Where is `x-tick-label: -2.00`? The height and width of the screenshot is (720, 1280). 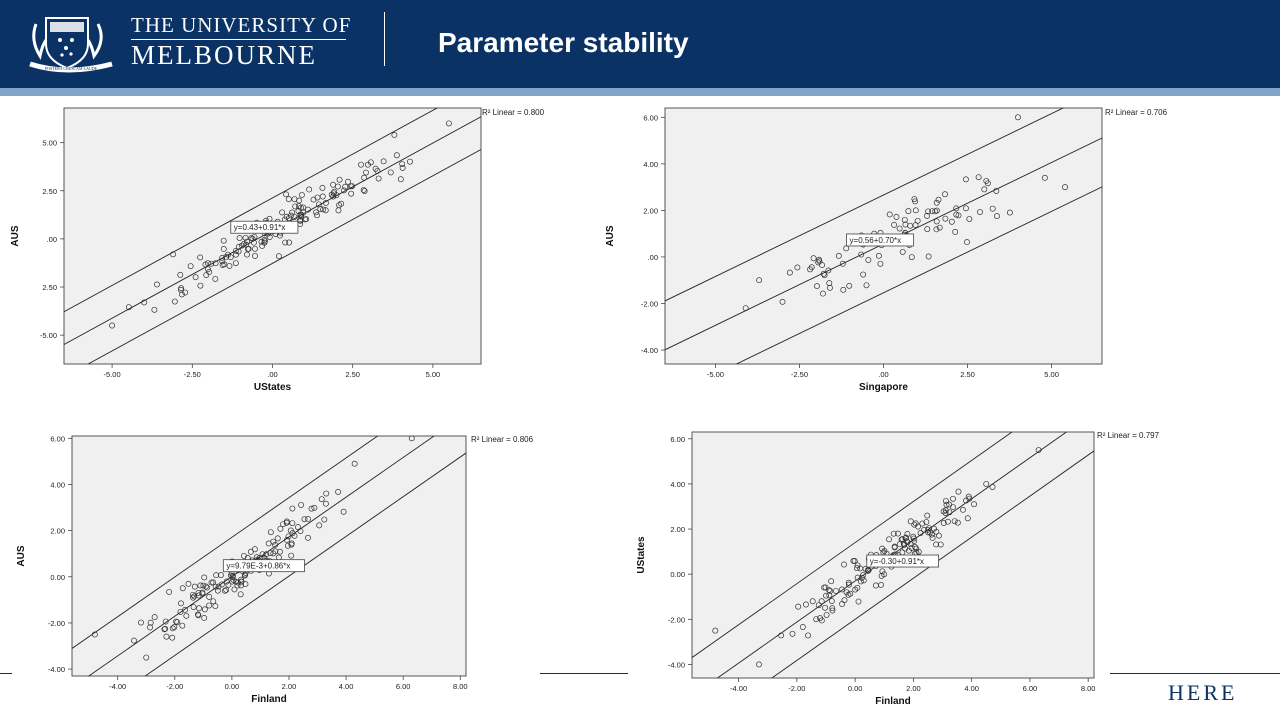
x-tick-label: -2.00 is located at coordinates (796, 688).